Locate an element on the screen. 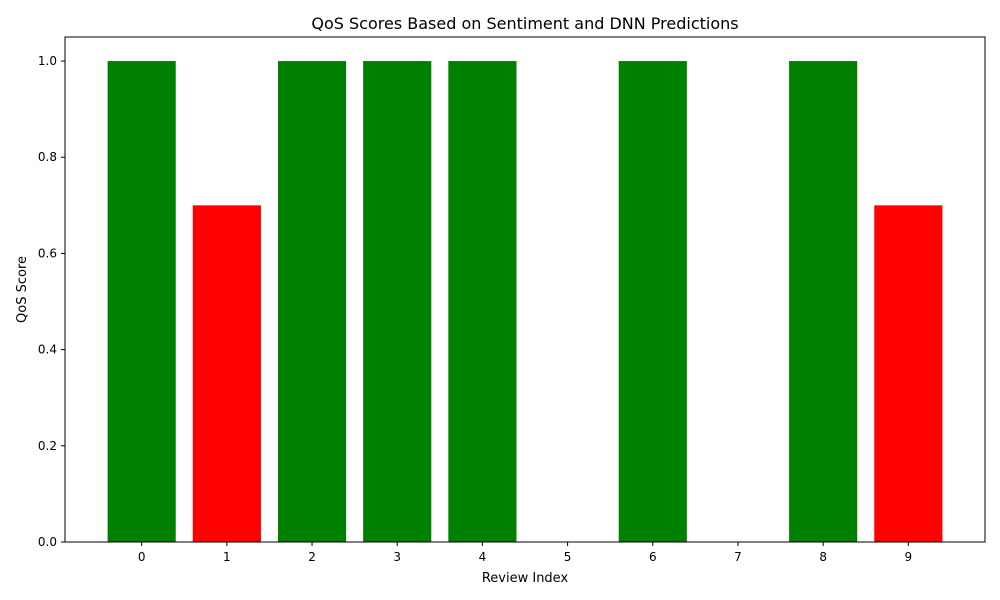 Image resolution: width=1000 pixels, height=600 pixels. x-tick-label: 0 is located at coordinates (142, 557).